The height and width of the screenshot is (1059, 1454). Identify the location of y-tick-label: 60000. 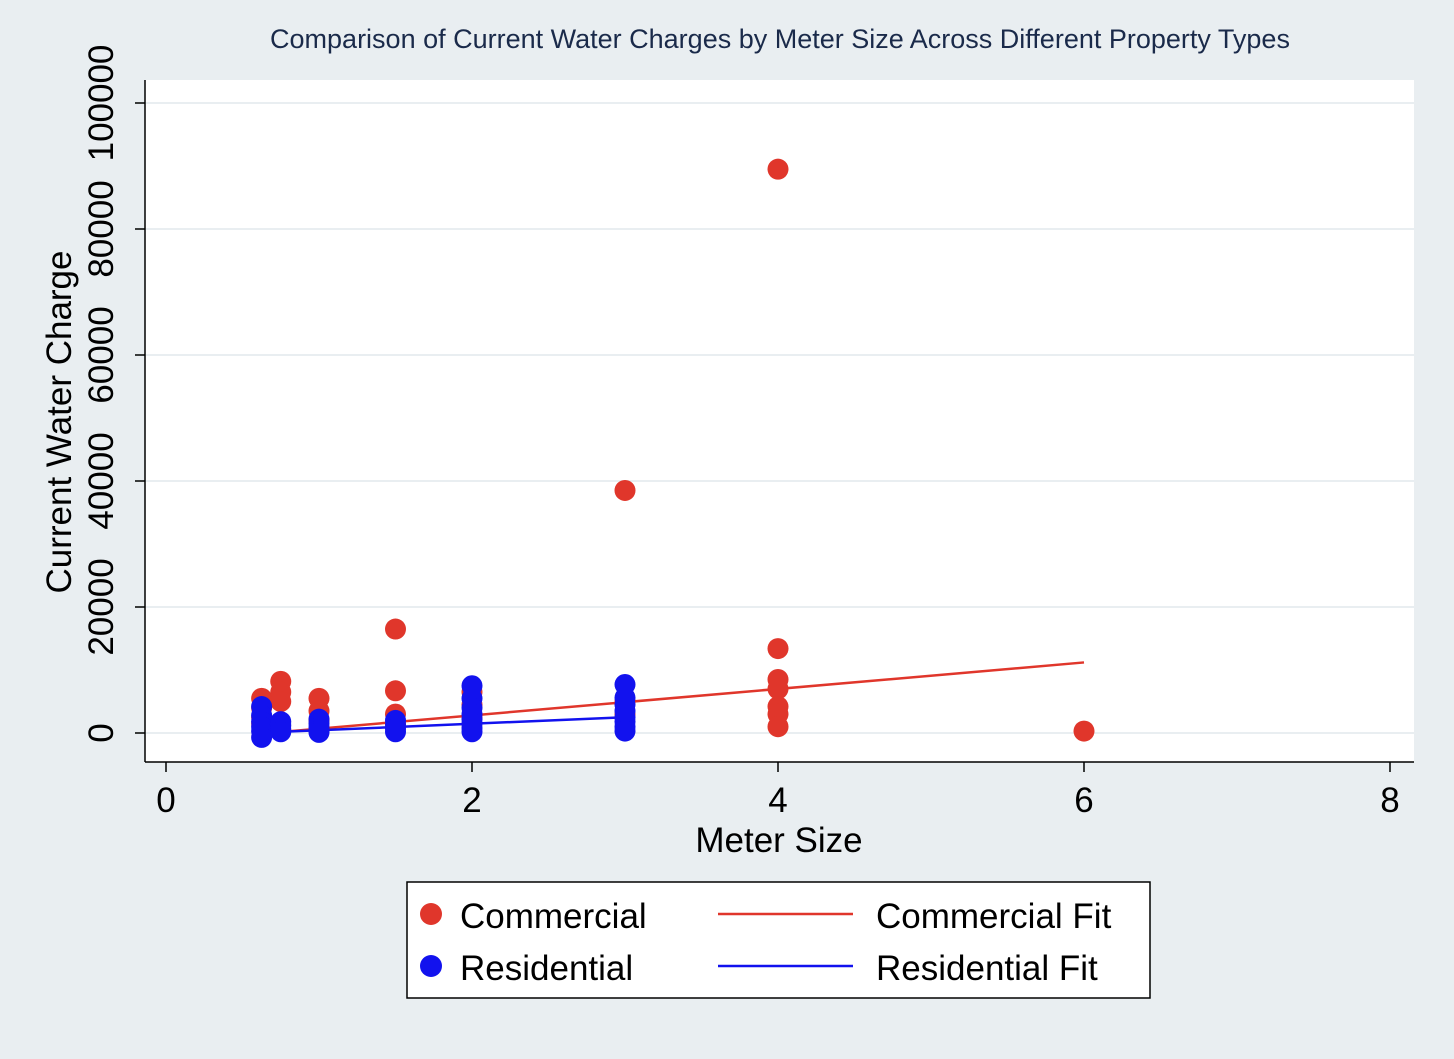
(101, 354).